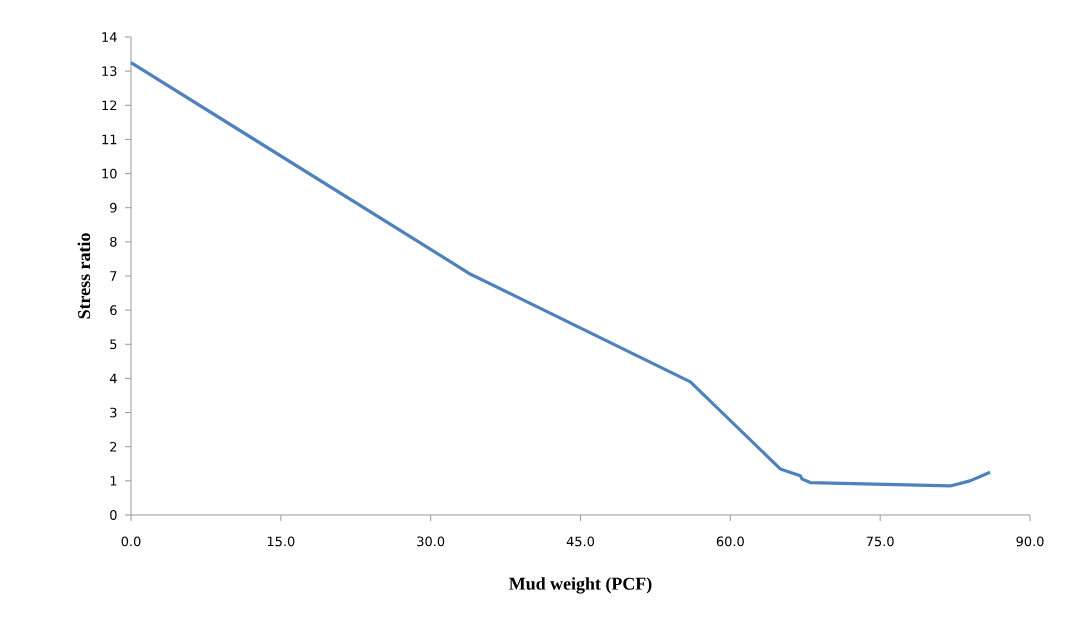  What do you see at coordinates (84, 276) in the screenshot?
I see `y-axis-title: Stress ratio` at bounding box center [84, 276].